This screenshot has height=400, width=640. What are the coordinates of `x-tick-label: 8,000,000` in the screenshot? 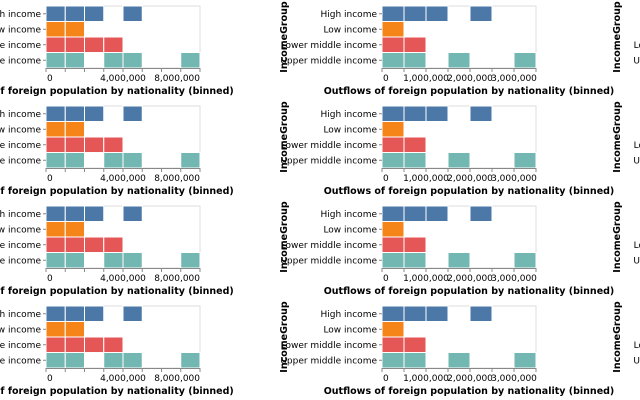 It's located at (177, 79).